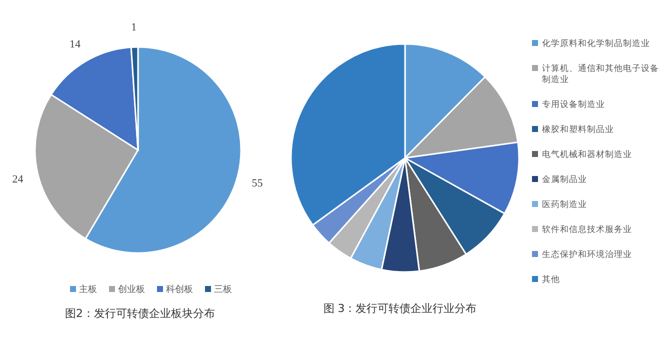  What do you see at coordinates (596, 43) in the screenshot?
I see `legend-label: 化学原料和化学制品制造业` at bounding box center [596, 43].